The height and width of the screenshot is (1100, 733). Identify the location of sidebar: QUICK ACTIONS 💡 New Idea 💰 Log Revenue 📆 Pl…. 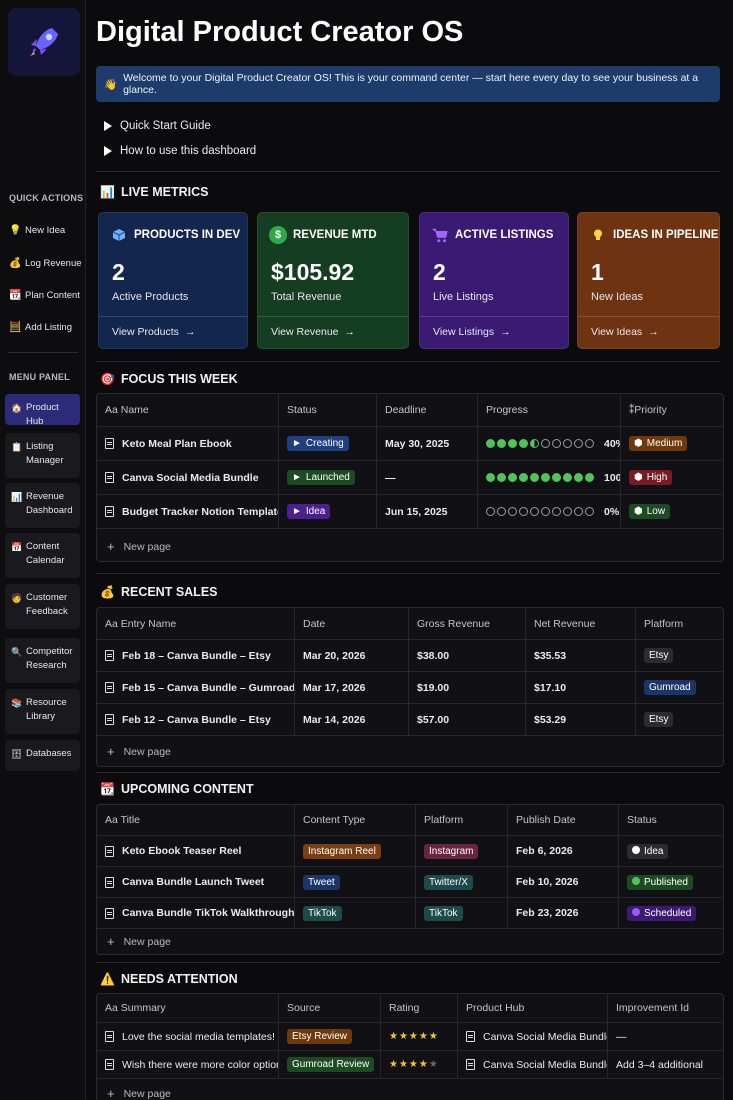
(43, 550).